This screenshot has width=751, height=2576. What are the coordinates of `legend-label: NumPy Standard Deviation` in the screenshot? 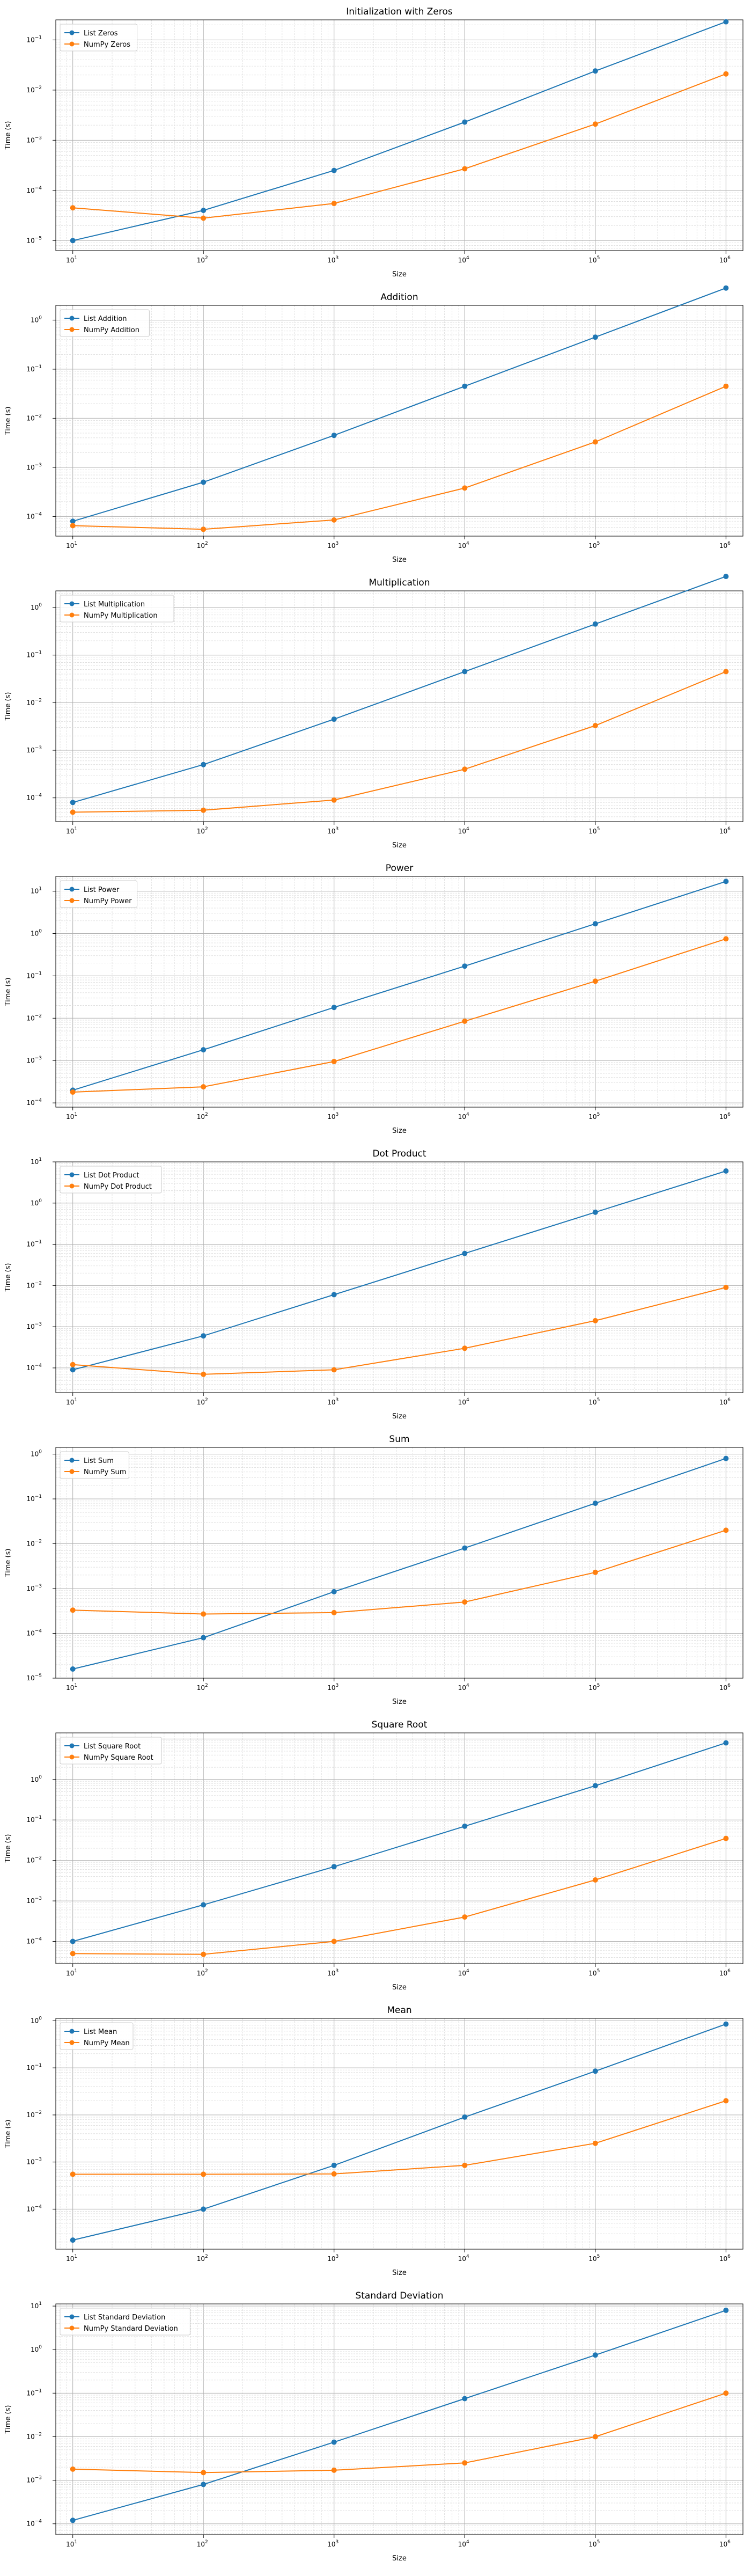 It's located at (131, 2329).